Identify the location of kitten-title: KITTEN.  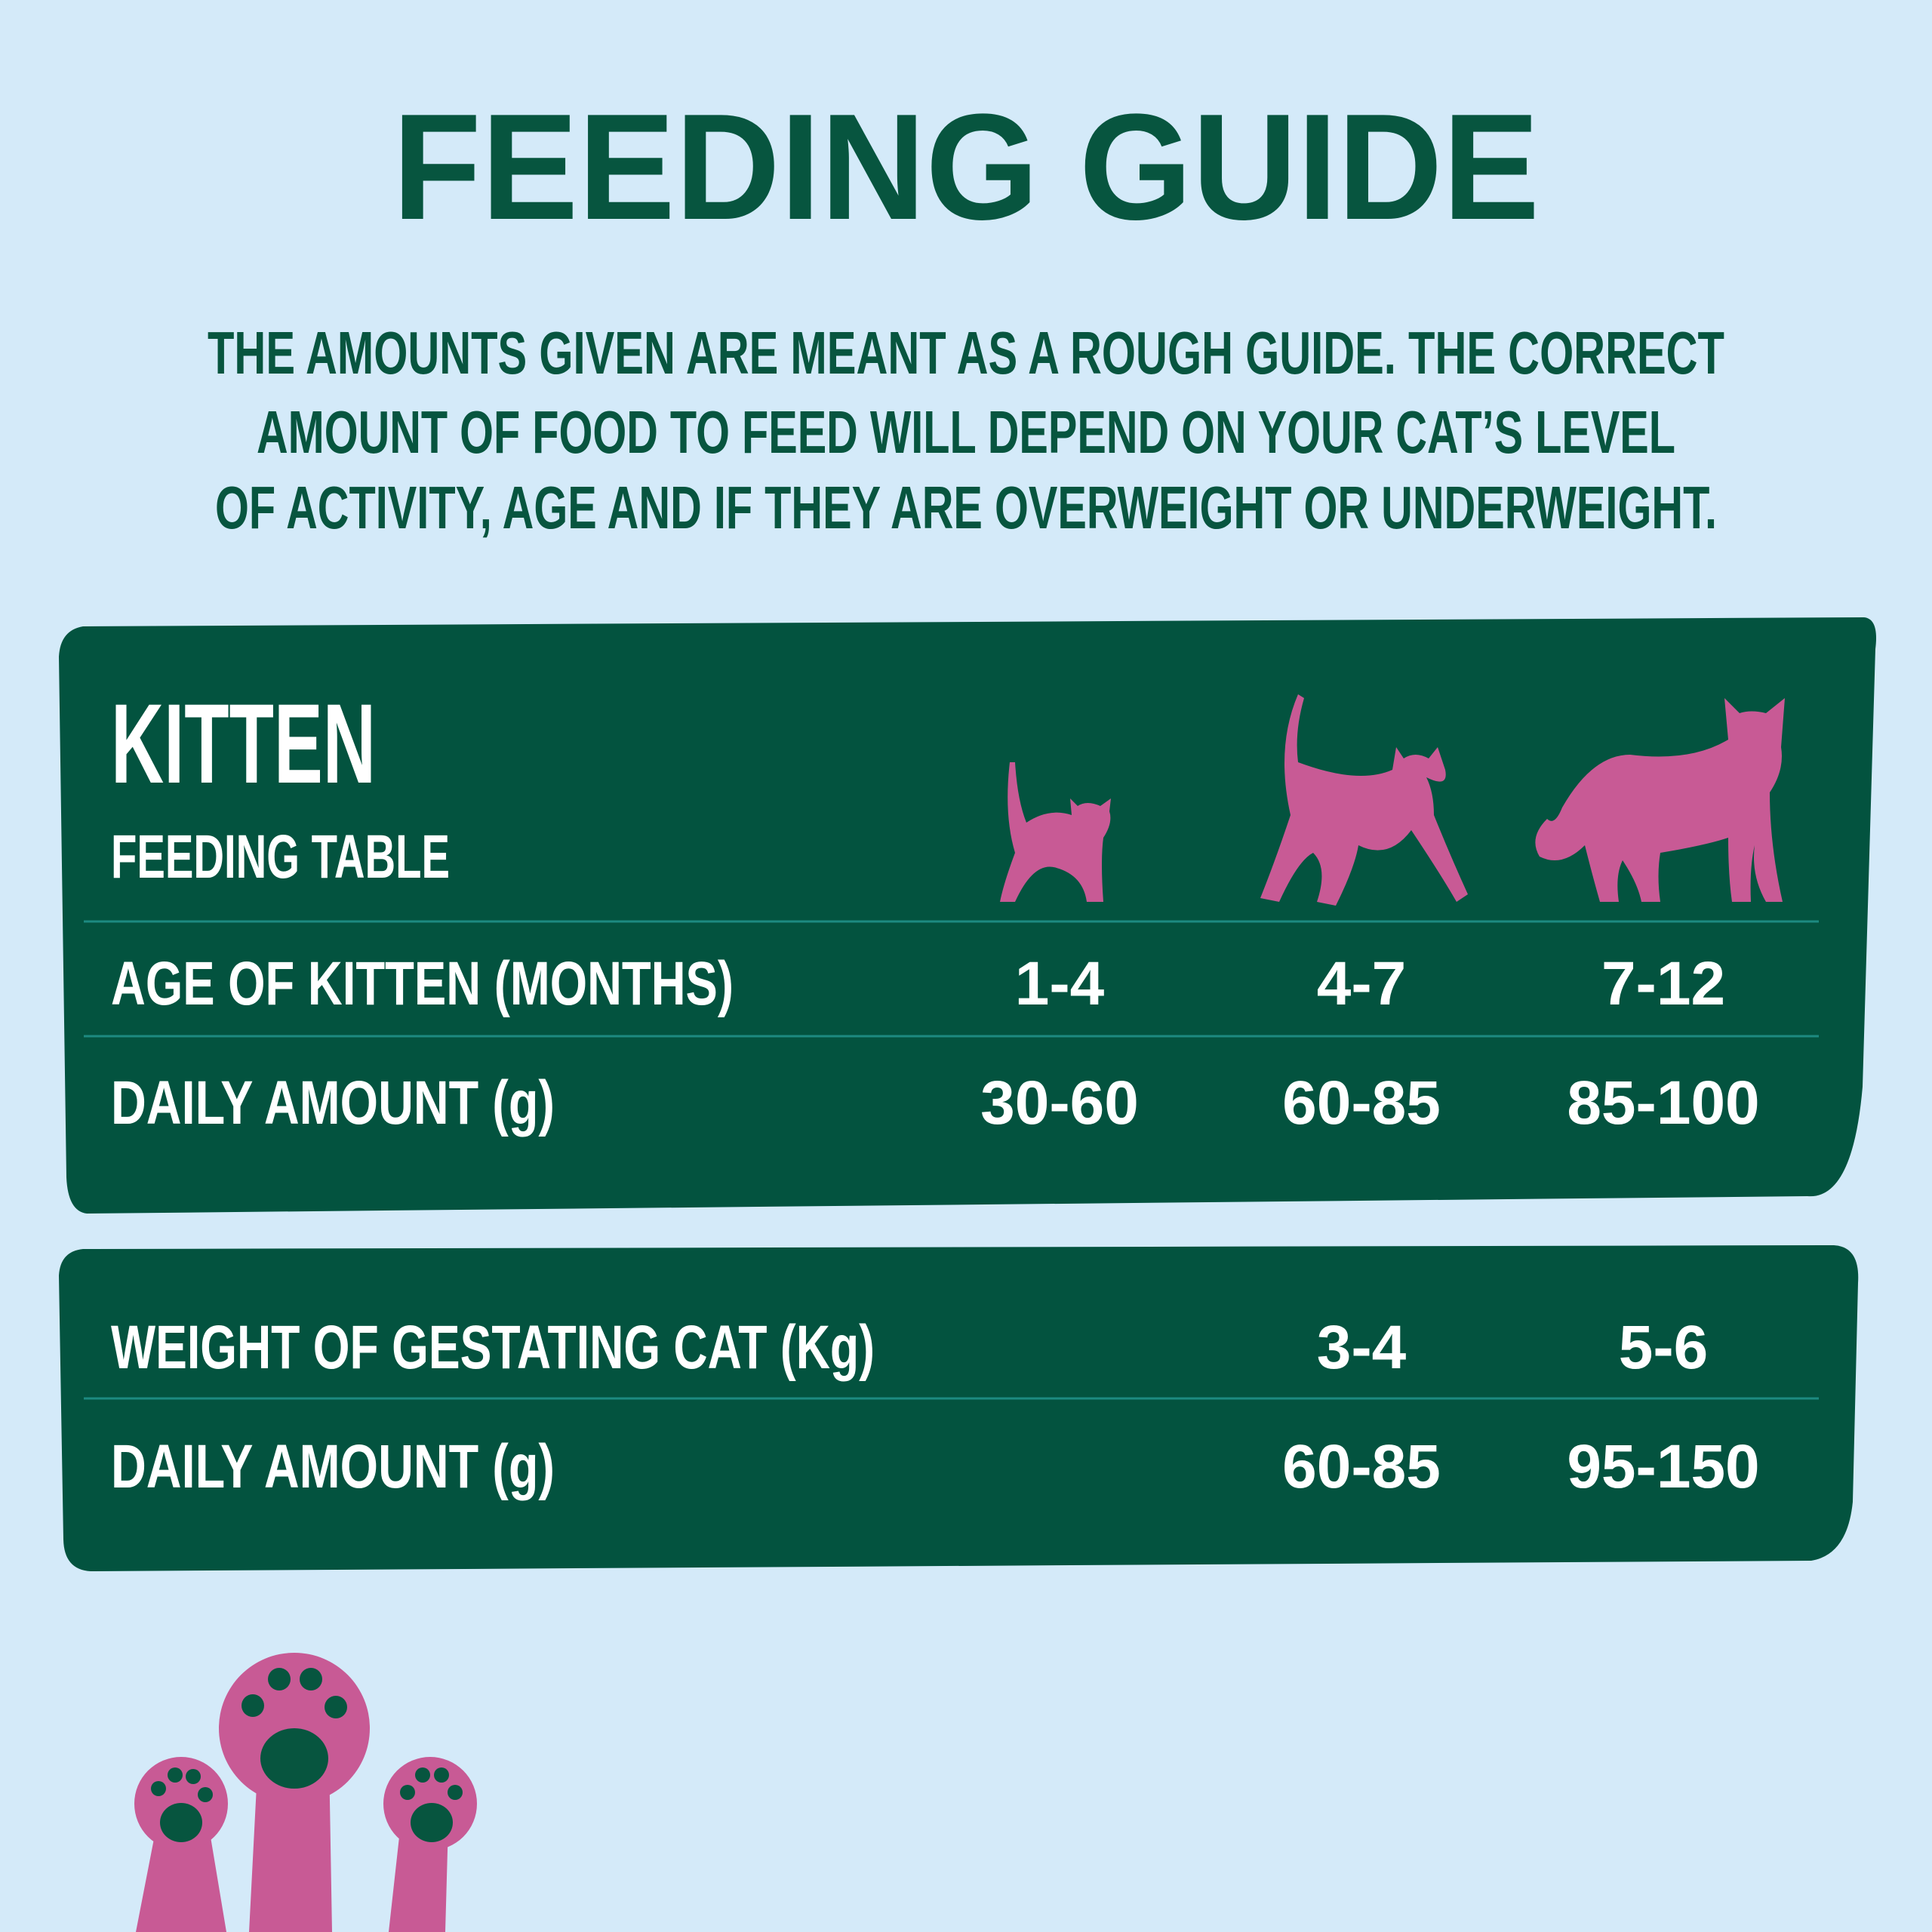
(243, 743).